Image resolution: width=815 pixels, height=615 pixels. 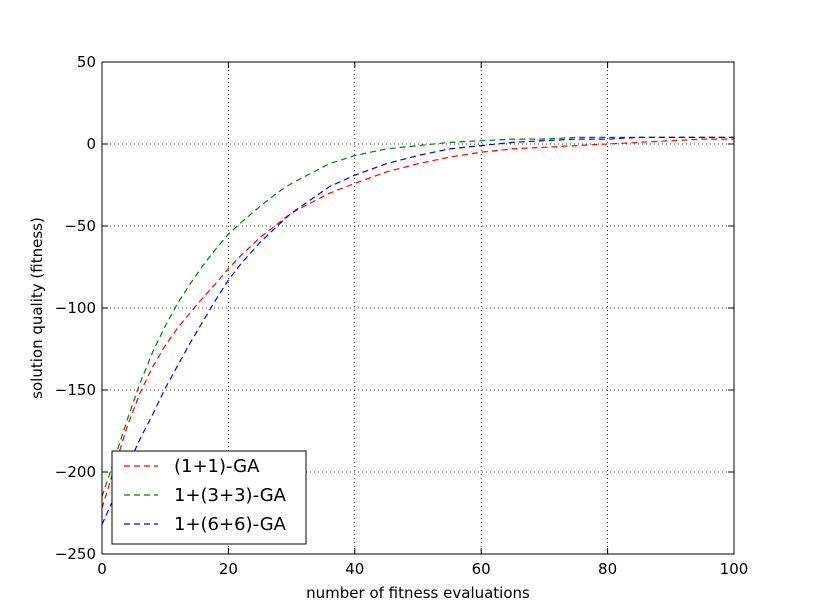 What do you see at coordinates (230, 495) in the screenshot?
I see `legend-label: 1+(3+3)-GA` at bounding box center [230, 495].